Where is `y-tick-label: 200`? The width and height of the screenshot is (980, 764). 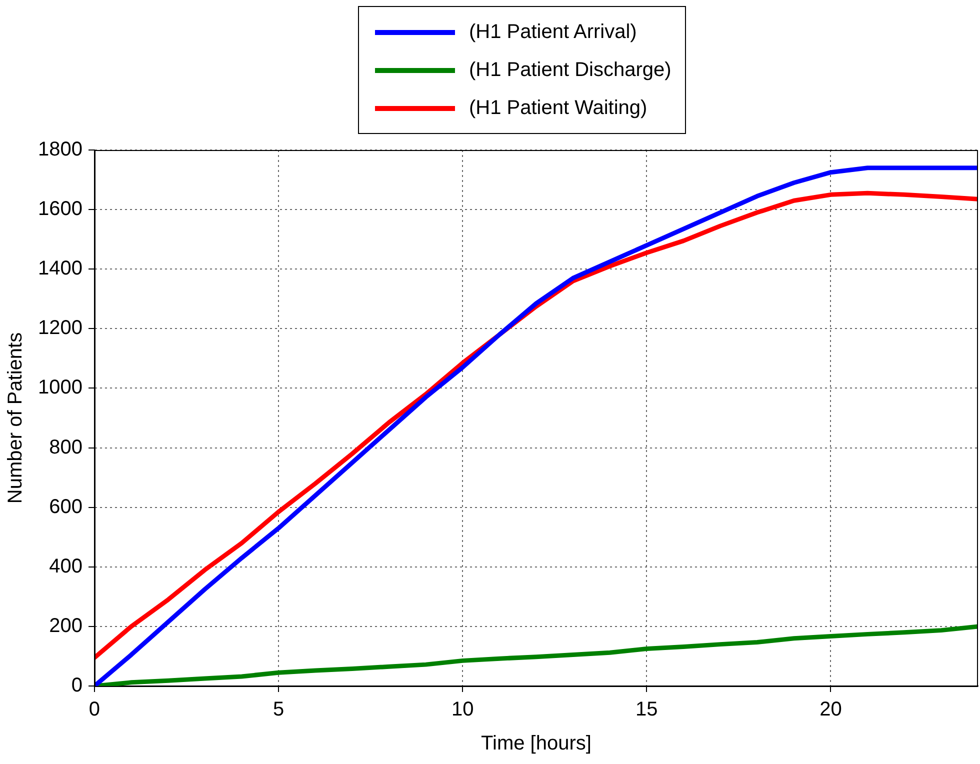 y-tick-label: 200 is located at coordinates (65, 625).